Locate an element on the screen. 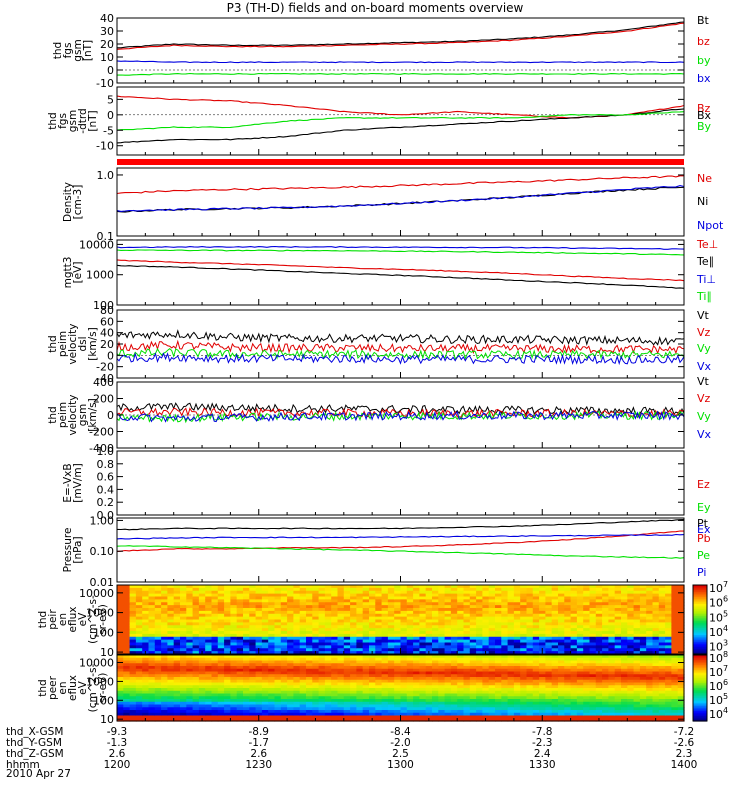  y-axis-label: thd is located at coordinates (53, 343).